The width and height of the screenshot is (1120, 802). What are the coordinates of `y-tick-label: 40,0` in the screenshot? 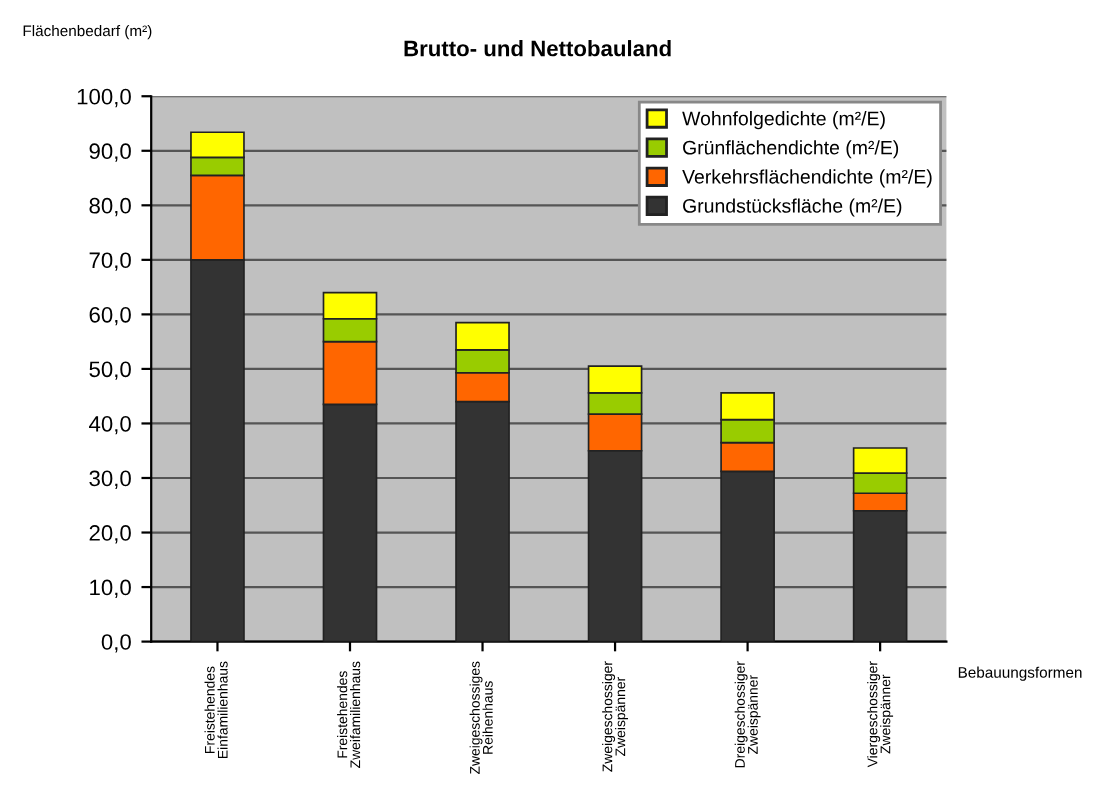 It's located at (110, 425).